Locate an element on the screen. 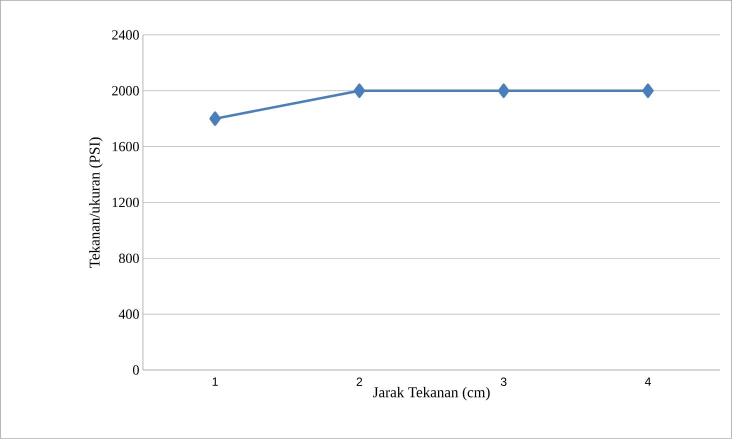 The image size is (732, 439). y-axis-title: Tekanan/ukuran (PSI) is located at coordinates (96, 202).